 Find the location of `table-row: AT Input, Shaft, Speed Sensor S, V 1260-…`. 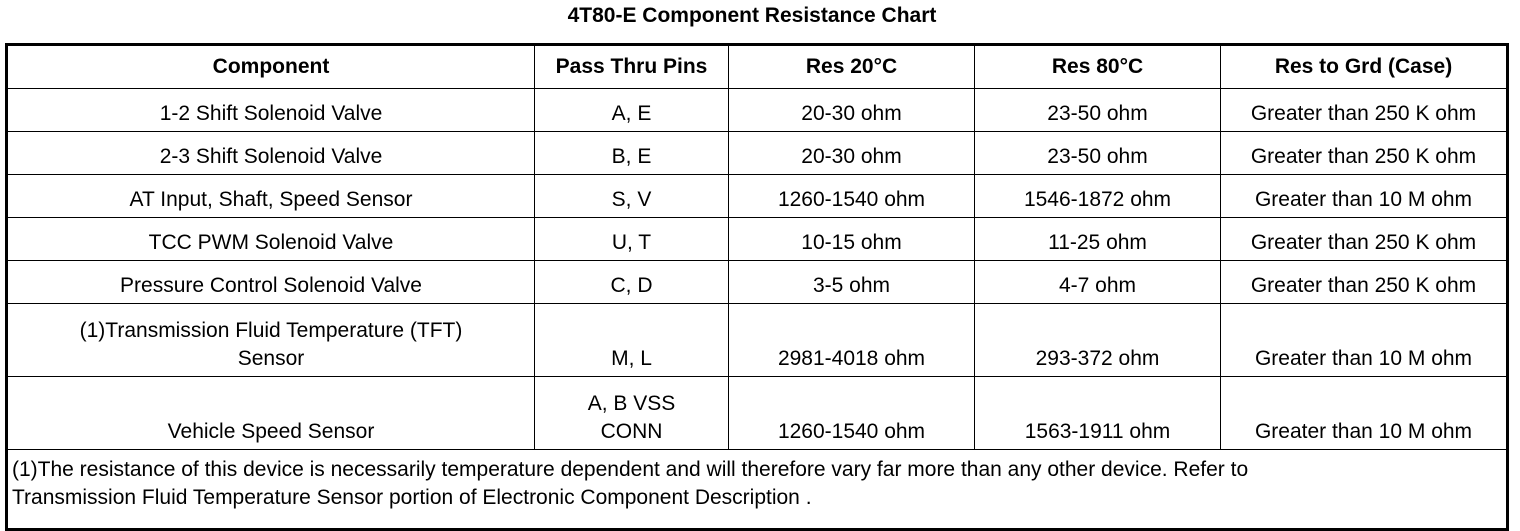

table-row: AT Input, Shaft, Speed Sensor S, V 1260-… is located at coordinates (757, 196).